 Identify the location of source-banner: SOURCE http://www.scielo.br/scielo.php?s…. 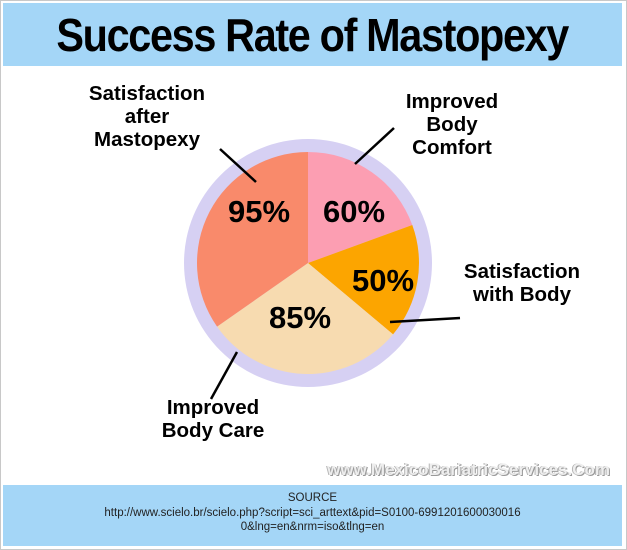
(312, 515).